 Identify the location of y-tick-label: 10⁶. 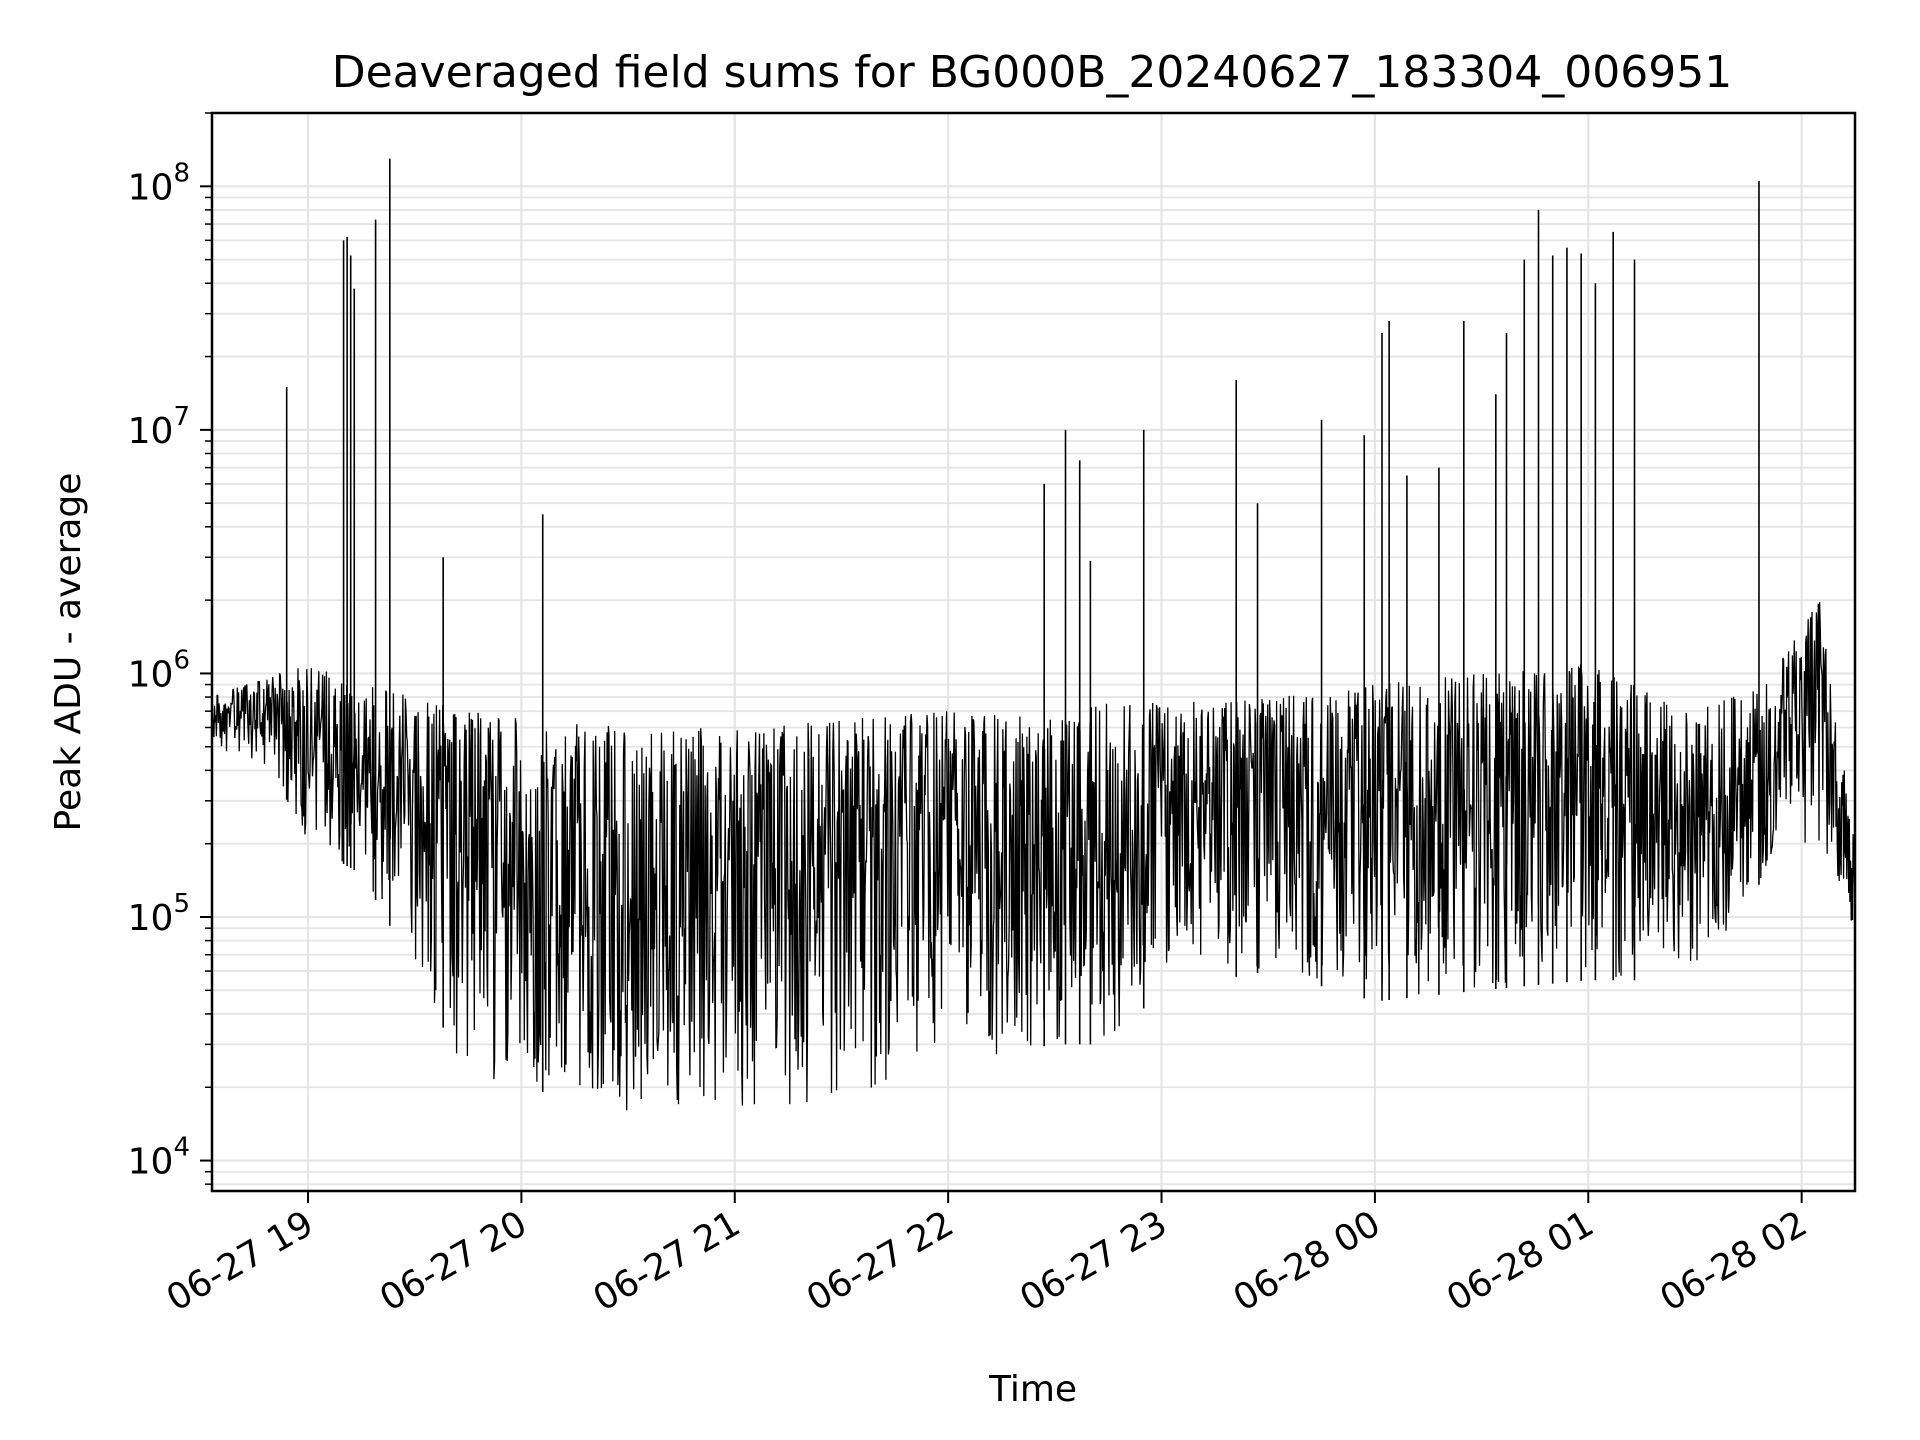
(159, 670).